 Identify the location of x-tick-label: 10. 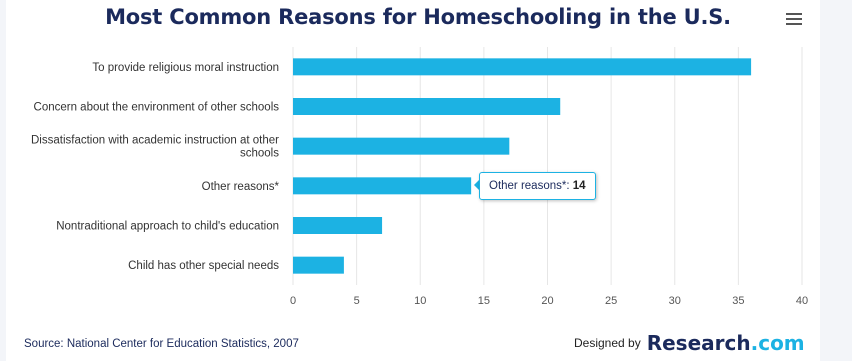
(420, 301).